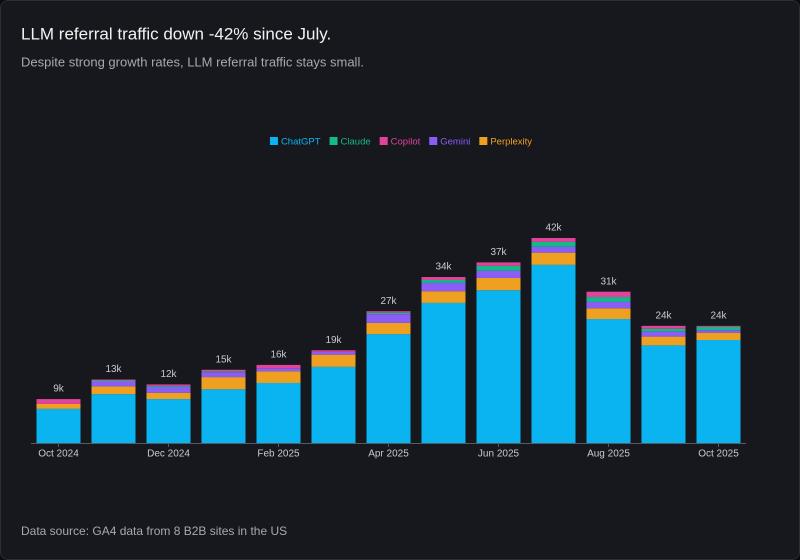  I want to click on total-label: 19k, so click(333, 340).